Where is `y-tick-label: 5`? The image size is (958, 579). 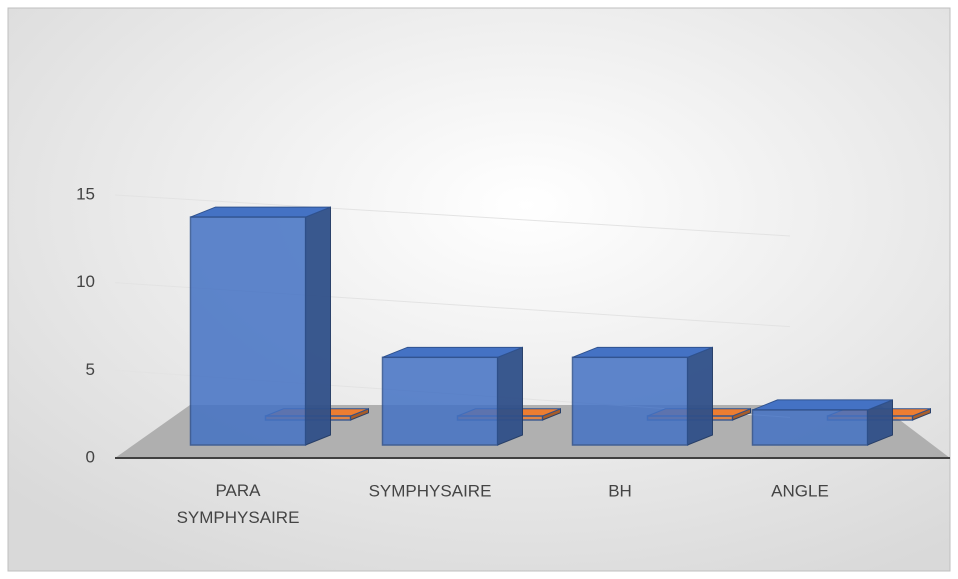 y-tick-label: 5 is located at coordinates (90, 369).